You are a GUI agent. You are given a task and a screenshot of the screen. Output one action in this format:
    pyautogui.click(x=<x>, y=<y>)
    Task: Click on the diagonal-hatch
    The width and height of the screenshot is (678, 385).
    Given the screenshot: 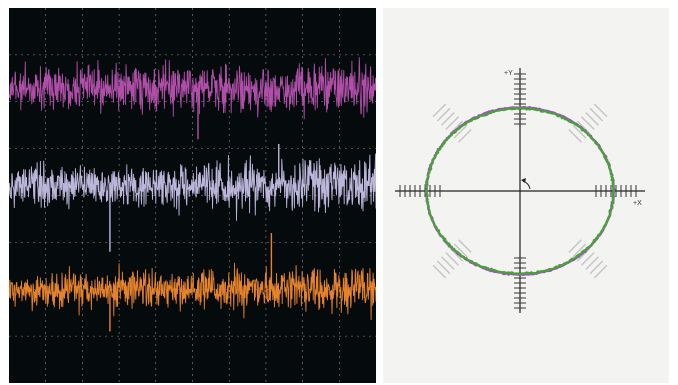 What is the action you would take?
    pyautogui.click(x=520, y=191)
    